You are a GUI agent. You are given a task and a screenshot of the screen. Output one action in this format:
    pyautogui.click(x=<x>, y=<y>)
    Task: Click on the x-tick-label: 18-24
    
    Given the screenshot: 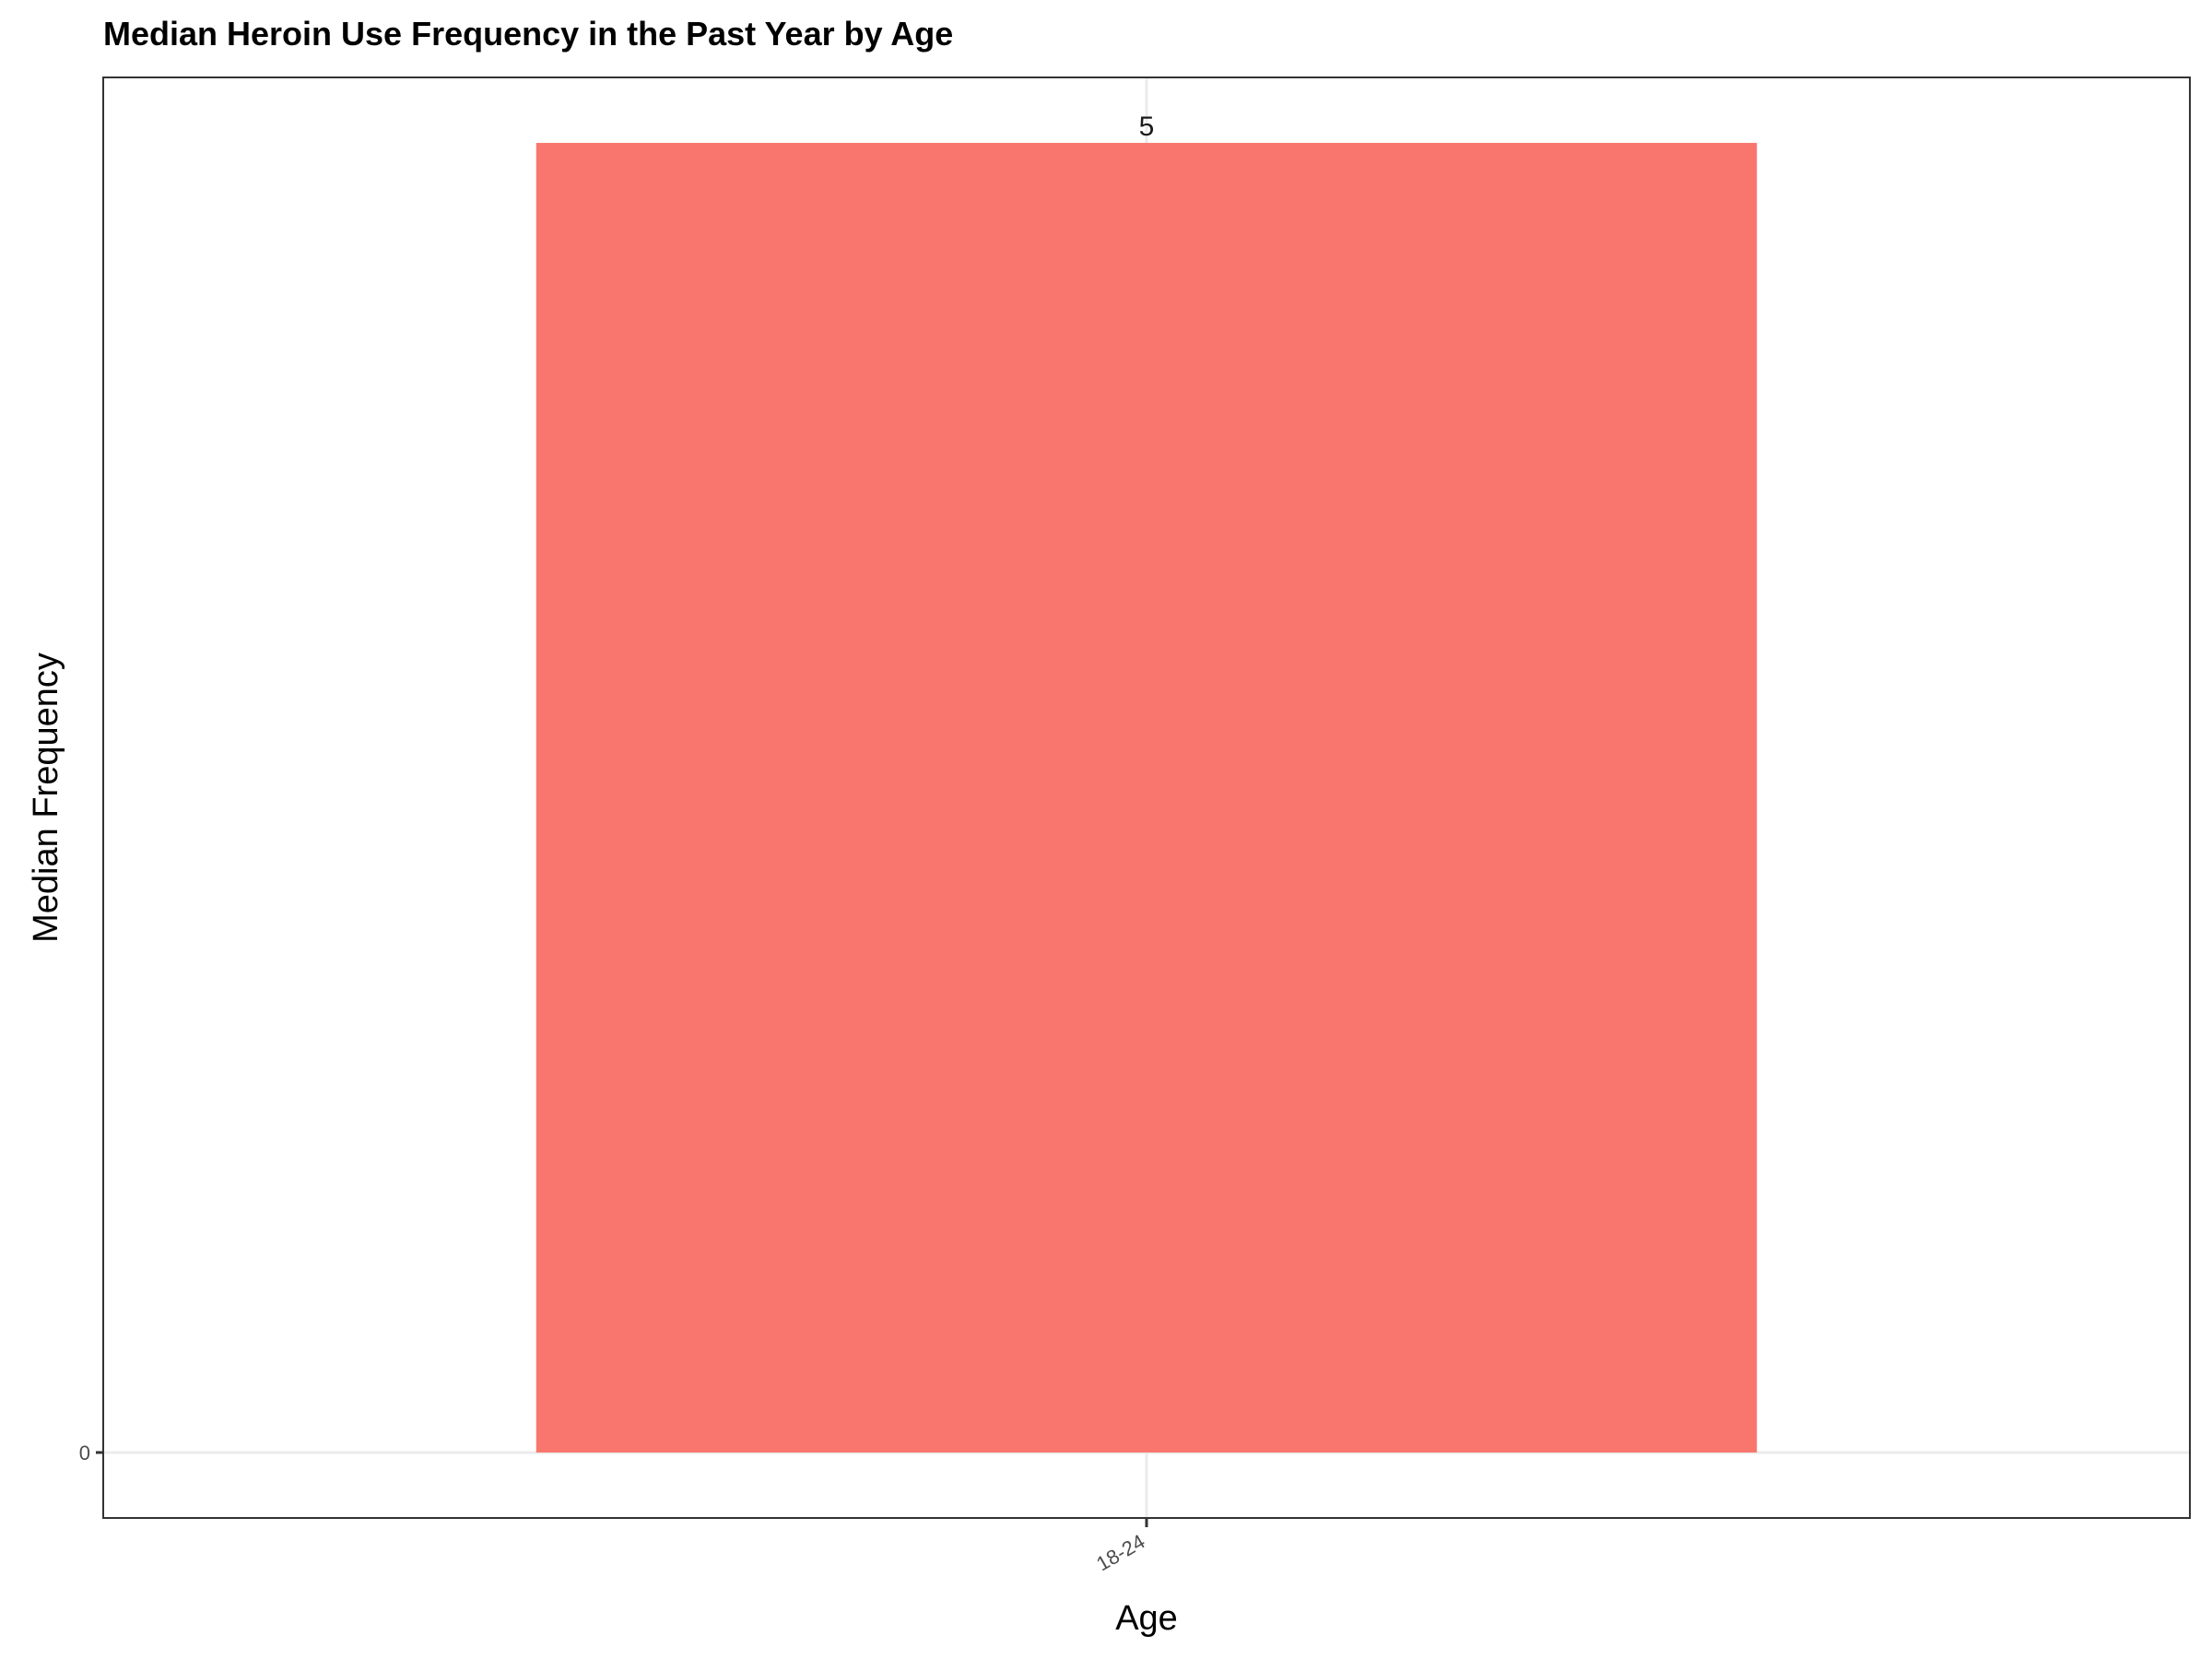 What is the action you would take?
    pyautogui.click(x=1120, y=1553)
    